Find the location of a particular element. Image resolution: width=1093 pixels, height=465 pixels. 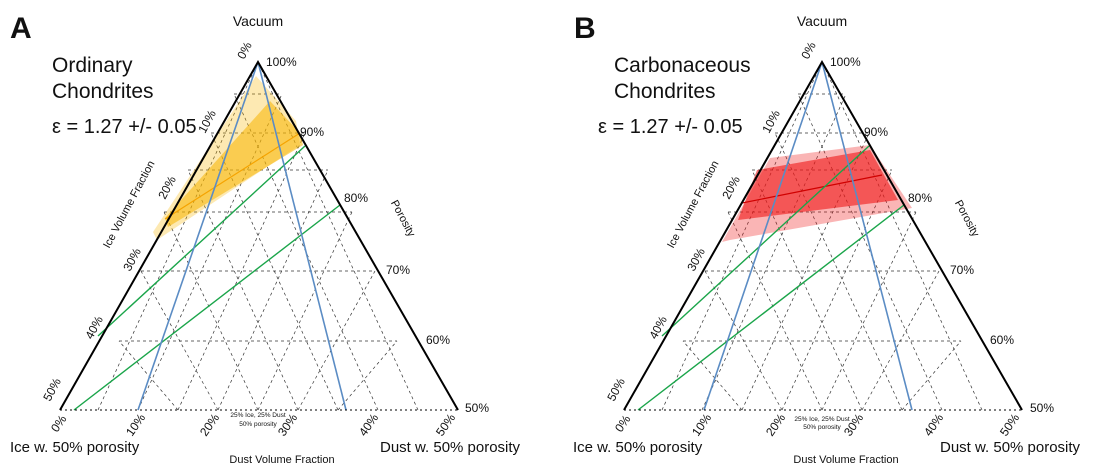

bottom-tick: 30% is located at coordinates (853, 425).